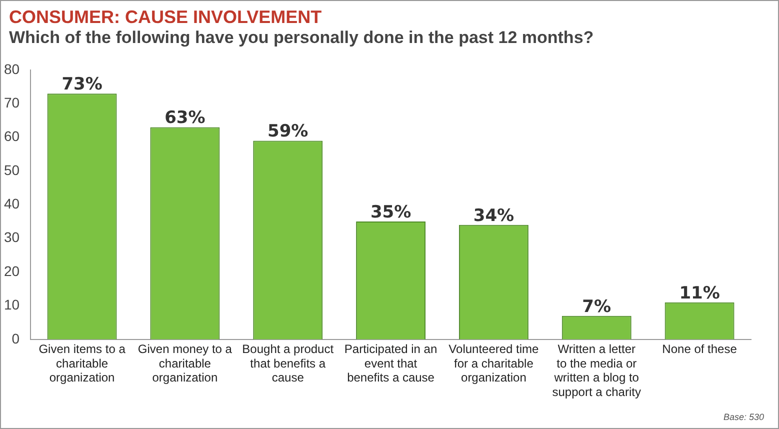 The image size is (779, 429). What do you see at coordinates (12, 204) in the screenshot?
I see `y-tick-label: 40` at bounding box center [12, 204].